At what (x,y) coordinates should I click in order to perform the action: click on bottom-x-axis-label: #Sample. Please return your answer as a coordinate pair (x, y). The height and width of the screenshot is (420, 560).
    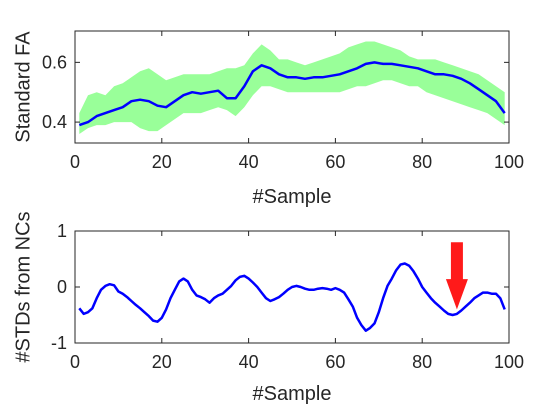
    Looking at the image, I should click on (292, 394).